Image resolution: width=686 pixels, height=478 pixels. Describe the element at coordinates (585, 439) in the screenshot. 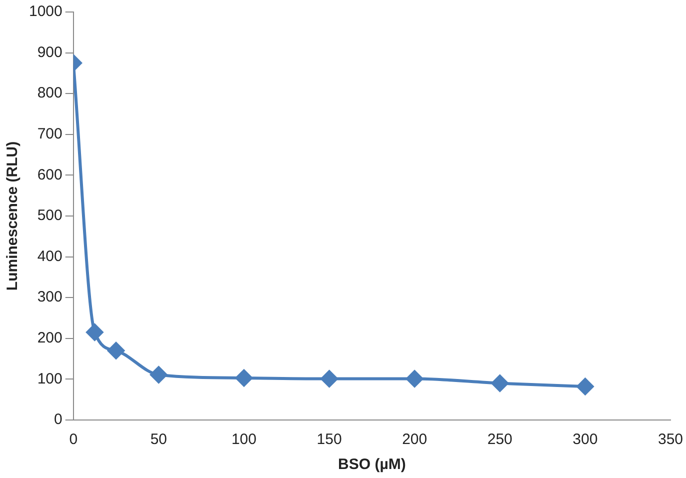

I see `x-tick-label: 300` at that location.